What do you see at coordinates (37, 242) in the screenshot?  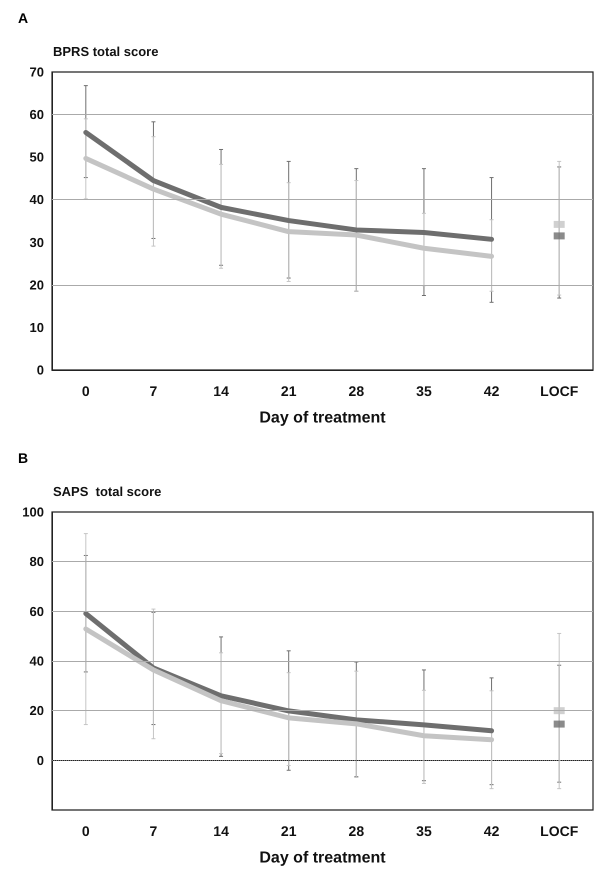 I see `y-tick-label: 30` at bounding box center [37, 242].